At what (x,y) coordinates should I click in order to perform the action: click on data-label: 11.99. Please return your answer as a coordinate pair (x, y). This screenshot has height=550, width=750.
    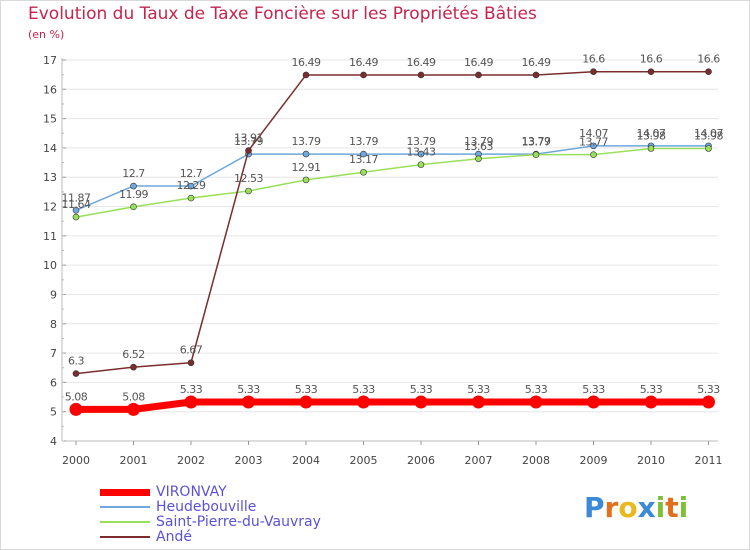
    Looking at the image, I should click on (133, 194).